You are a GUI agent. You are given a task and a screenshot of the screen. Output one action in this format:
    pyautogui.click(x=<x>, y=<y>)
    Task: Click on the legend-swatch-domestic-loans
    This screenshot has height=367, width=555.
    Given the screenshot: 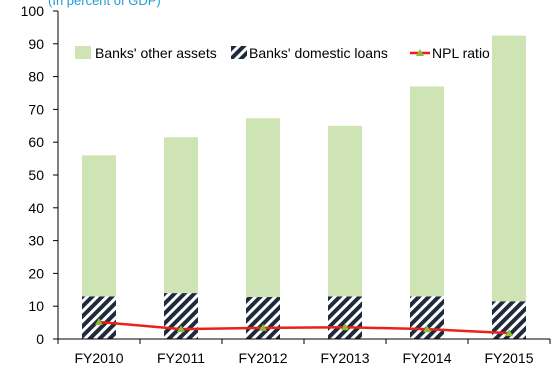 What is the action you would take?
    pyautogui.click(x=239, y=52)
    